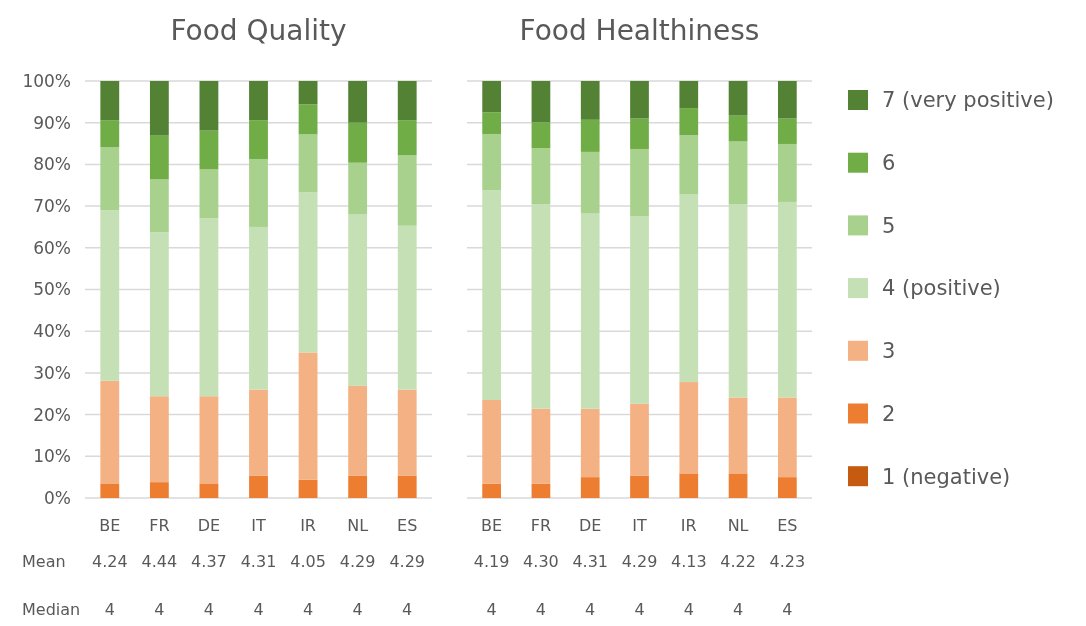 The height and width of the screenshot is (626, 1086). I want to click on text: 4.31, so click(590, 561).